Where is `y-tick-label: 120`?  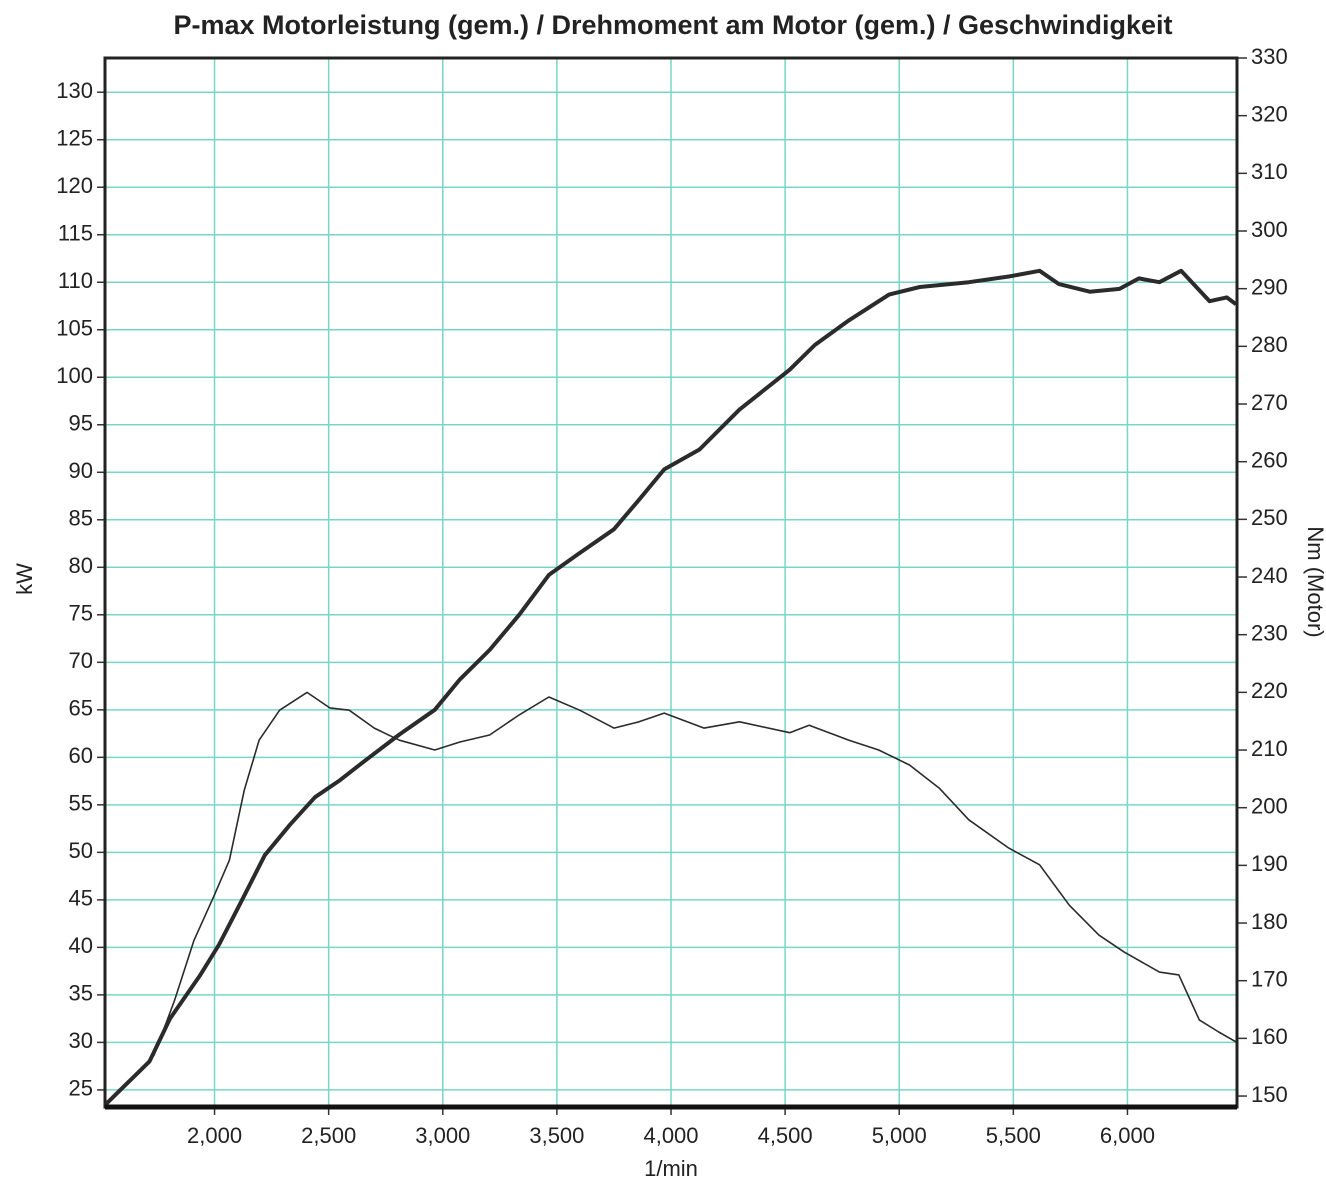 y-tick-label: 120 is located at coordinates (74, 185).